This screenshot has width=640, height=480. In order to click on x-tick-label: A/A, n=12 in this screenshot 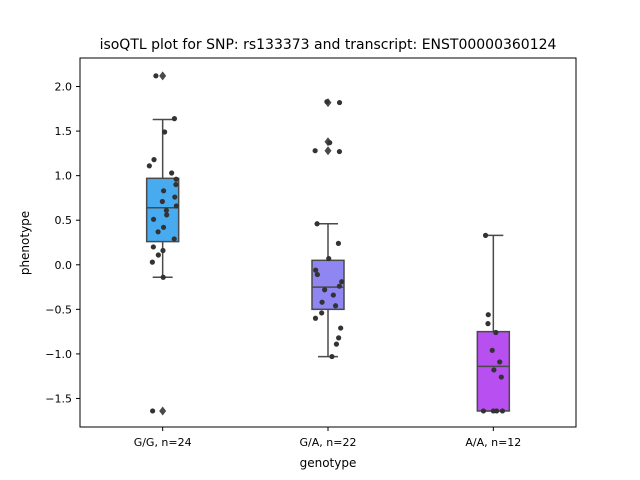, I will do `click(493, 442)`.